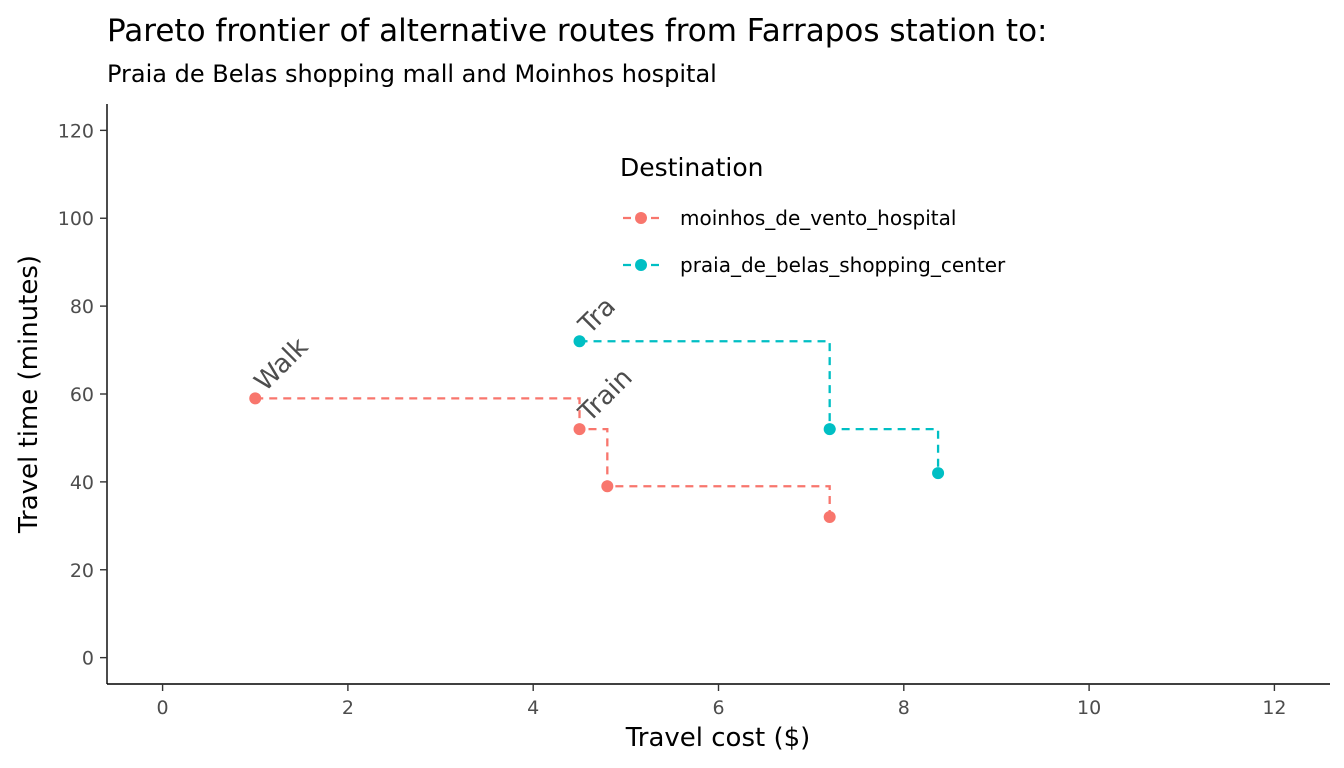 Image resolution: width=1344 pixels, height=768 pixels. I want to click on x-axis-title: Travel cost ($), so click(718, 738).